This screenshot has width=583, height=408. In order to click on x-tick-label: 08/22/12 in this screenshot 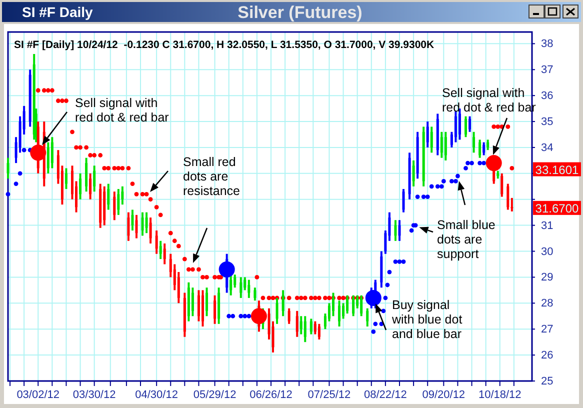, I will do `click(385, 395)`.